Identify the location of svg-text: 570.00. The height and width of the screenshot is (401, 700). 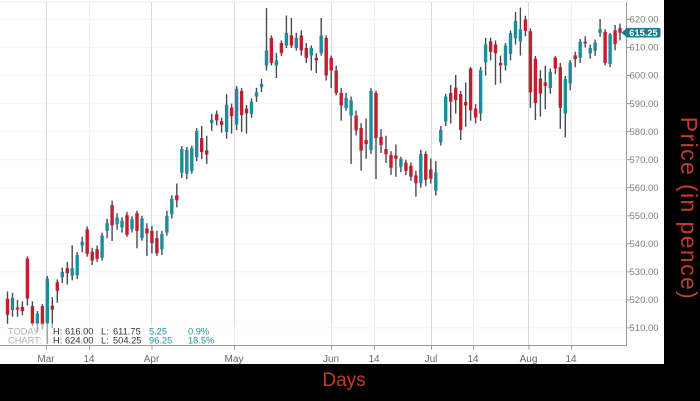
(644, 160).